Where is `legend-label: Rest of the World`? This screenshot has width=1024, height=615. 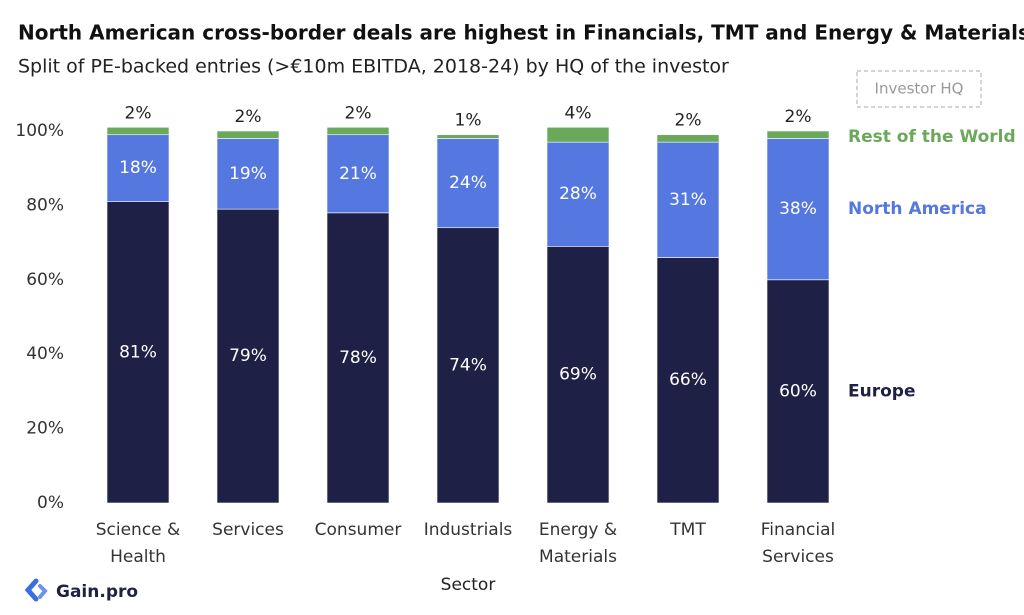
legend-label: Rest of the World is located at coordinates (932, 137).